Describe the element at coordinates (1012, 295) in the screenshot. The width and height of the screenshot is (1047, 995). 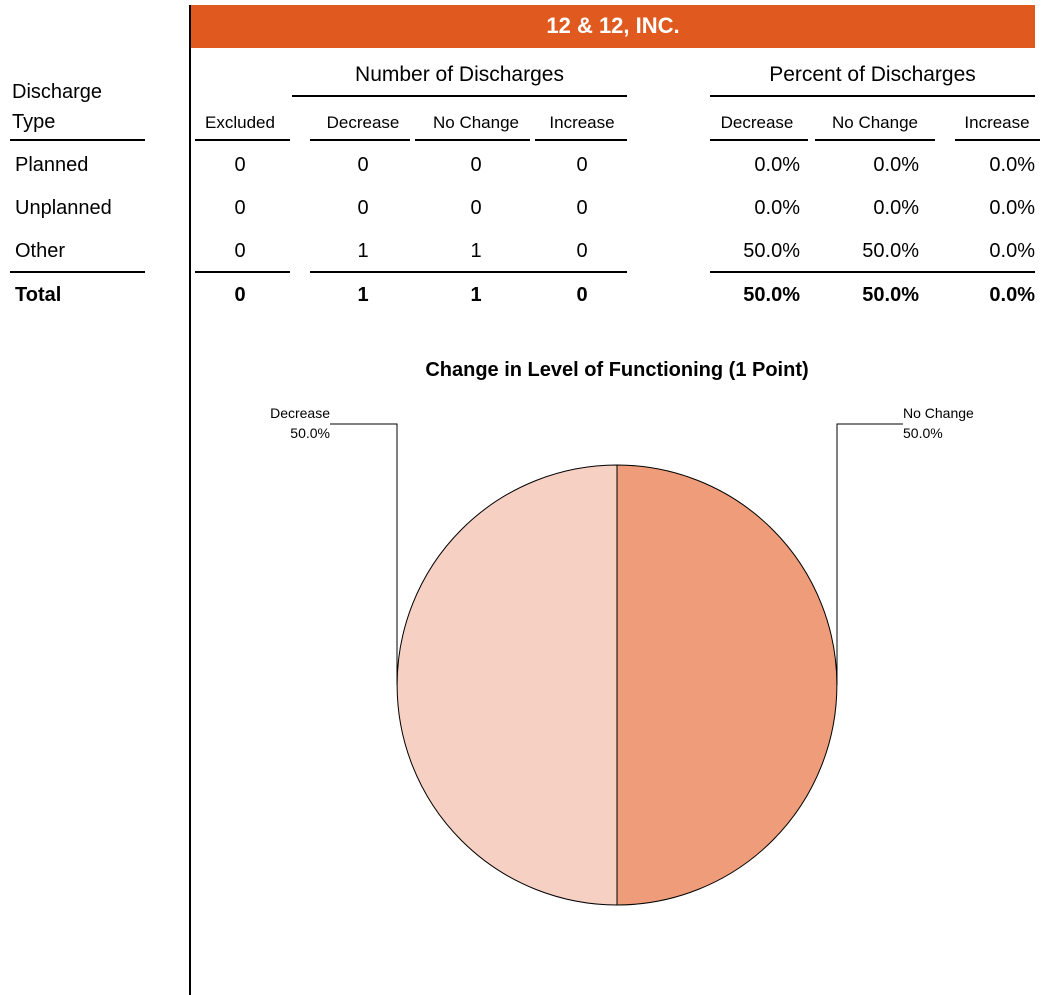
I see `total-cell: 0.0%` at that location.